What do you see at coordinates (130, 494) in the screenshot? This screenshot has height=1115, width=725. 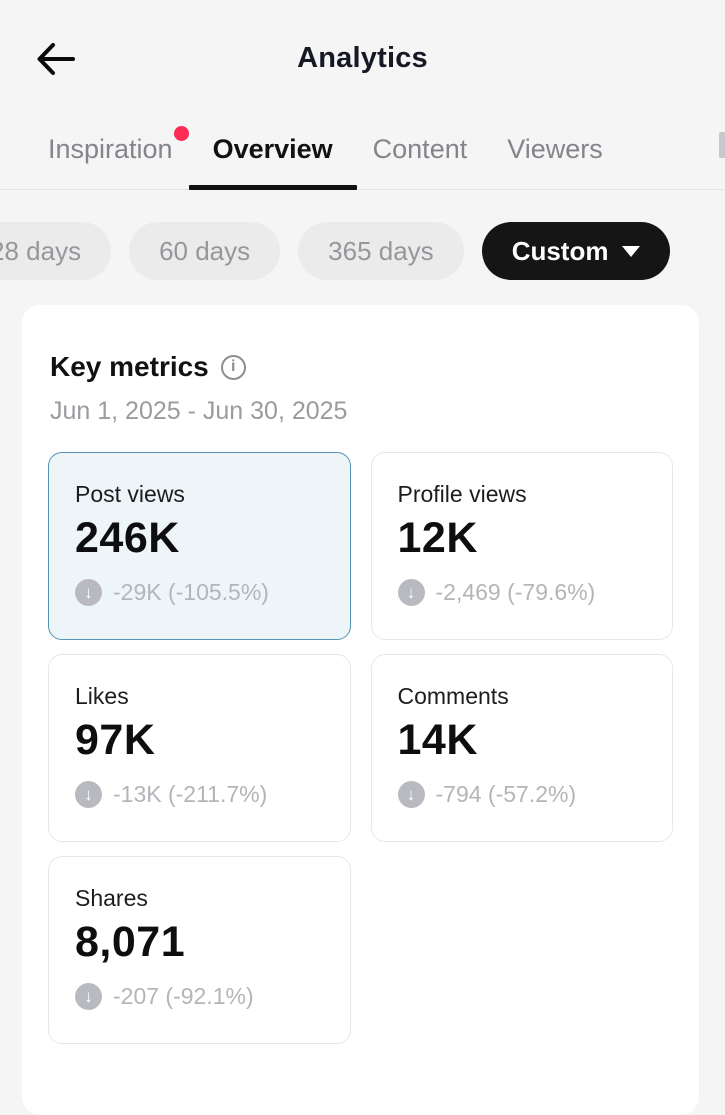 I see `metric-label: Post views` at bounding box center [130, 494].